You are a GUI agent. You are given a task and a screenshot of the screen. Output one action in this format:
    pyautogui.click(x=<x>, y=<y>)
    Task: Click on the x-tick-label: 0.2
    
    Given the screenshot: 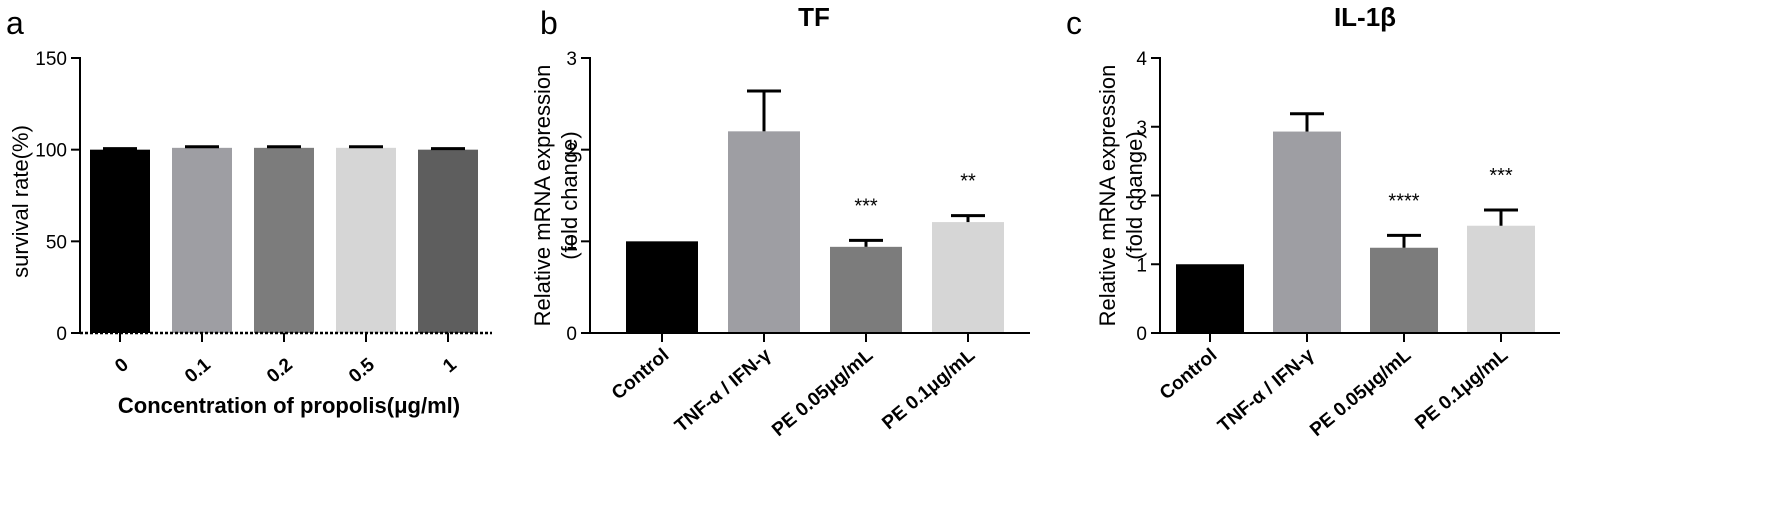 What is the action you would take?
    pyautogui.click(x=280, y=370)
    